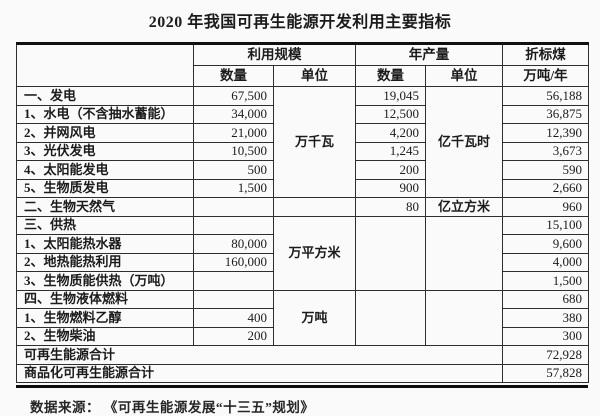 This screenshot has height=416, width=600. Describe the element at coordinates (545, 355) in the screenshot. I see `coal-cell: 72,928` at that location.